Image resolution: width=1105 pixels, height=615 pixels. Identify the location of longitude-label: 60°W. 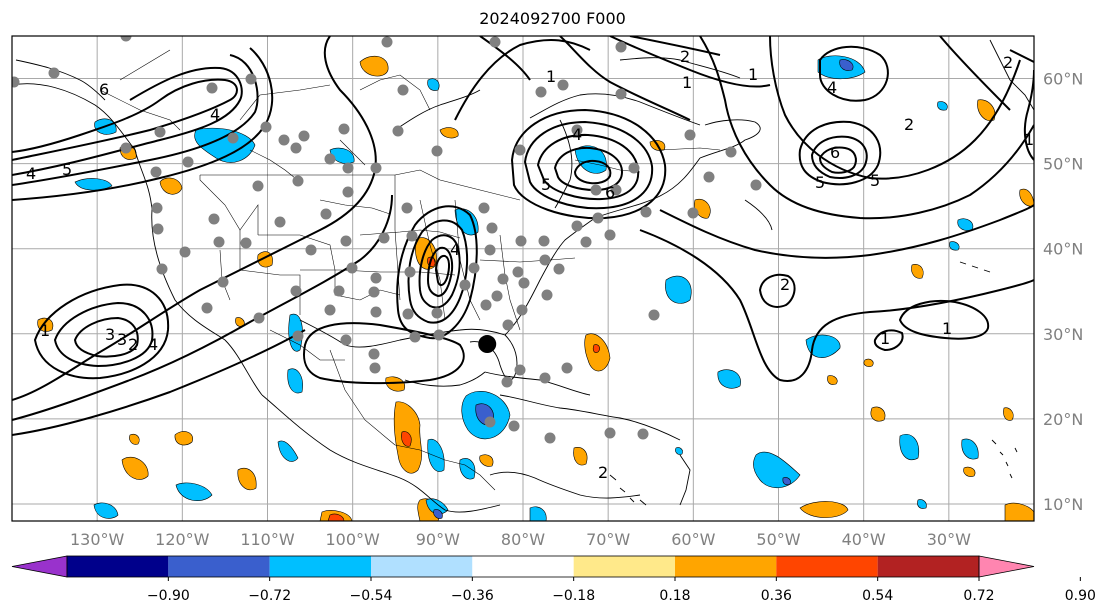
(693, 539).